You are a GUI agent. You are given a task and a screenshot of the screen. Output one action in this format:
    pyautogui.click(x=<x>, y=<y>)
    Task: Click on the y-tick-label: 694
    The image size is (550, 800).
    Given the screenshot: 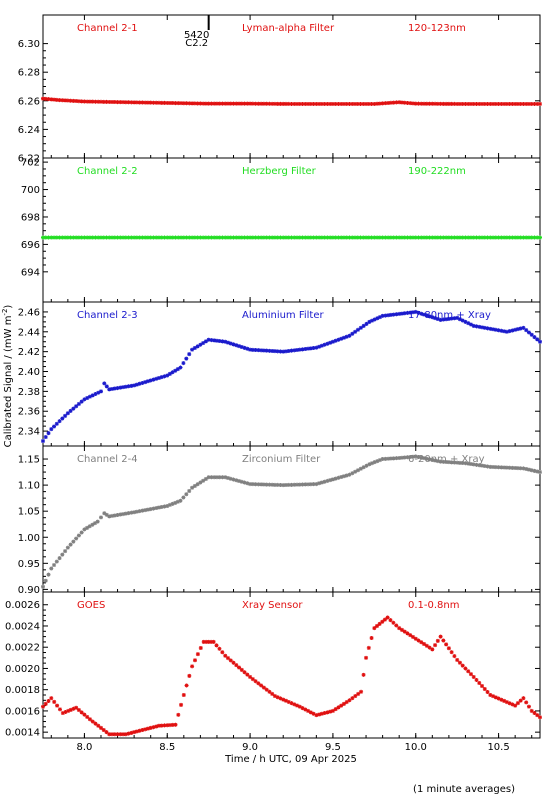 What is the action you would take?
    pyautogui.click(x=30, y=272)
    